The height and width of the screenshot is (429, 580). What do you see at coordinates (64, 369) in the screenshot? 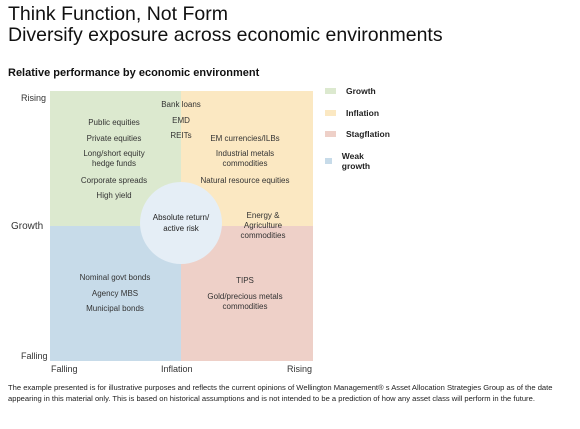
I see `x-axis-left-label: Falling` at bounding box center [64, 369].